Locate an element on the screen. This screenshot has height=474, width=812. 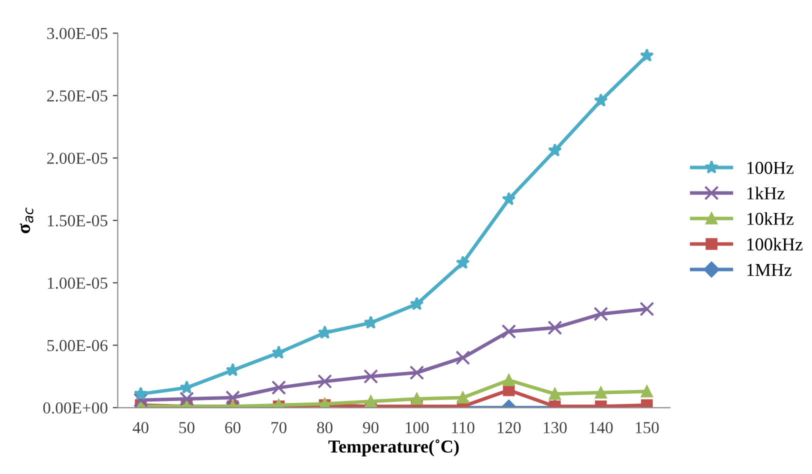
y-tick-label: 3.00E-05 is located at coordinates (77, 34).